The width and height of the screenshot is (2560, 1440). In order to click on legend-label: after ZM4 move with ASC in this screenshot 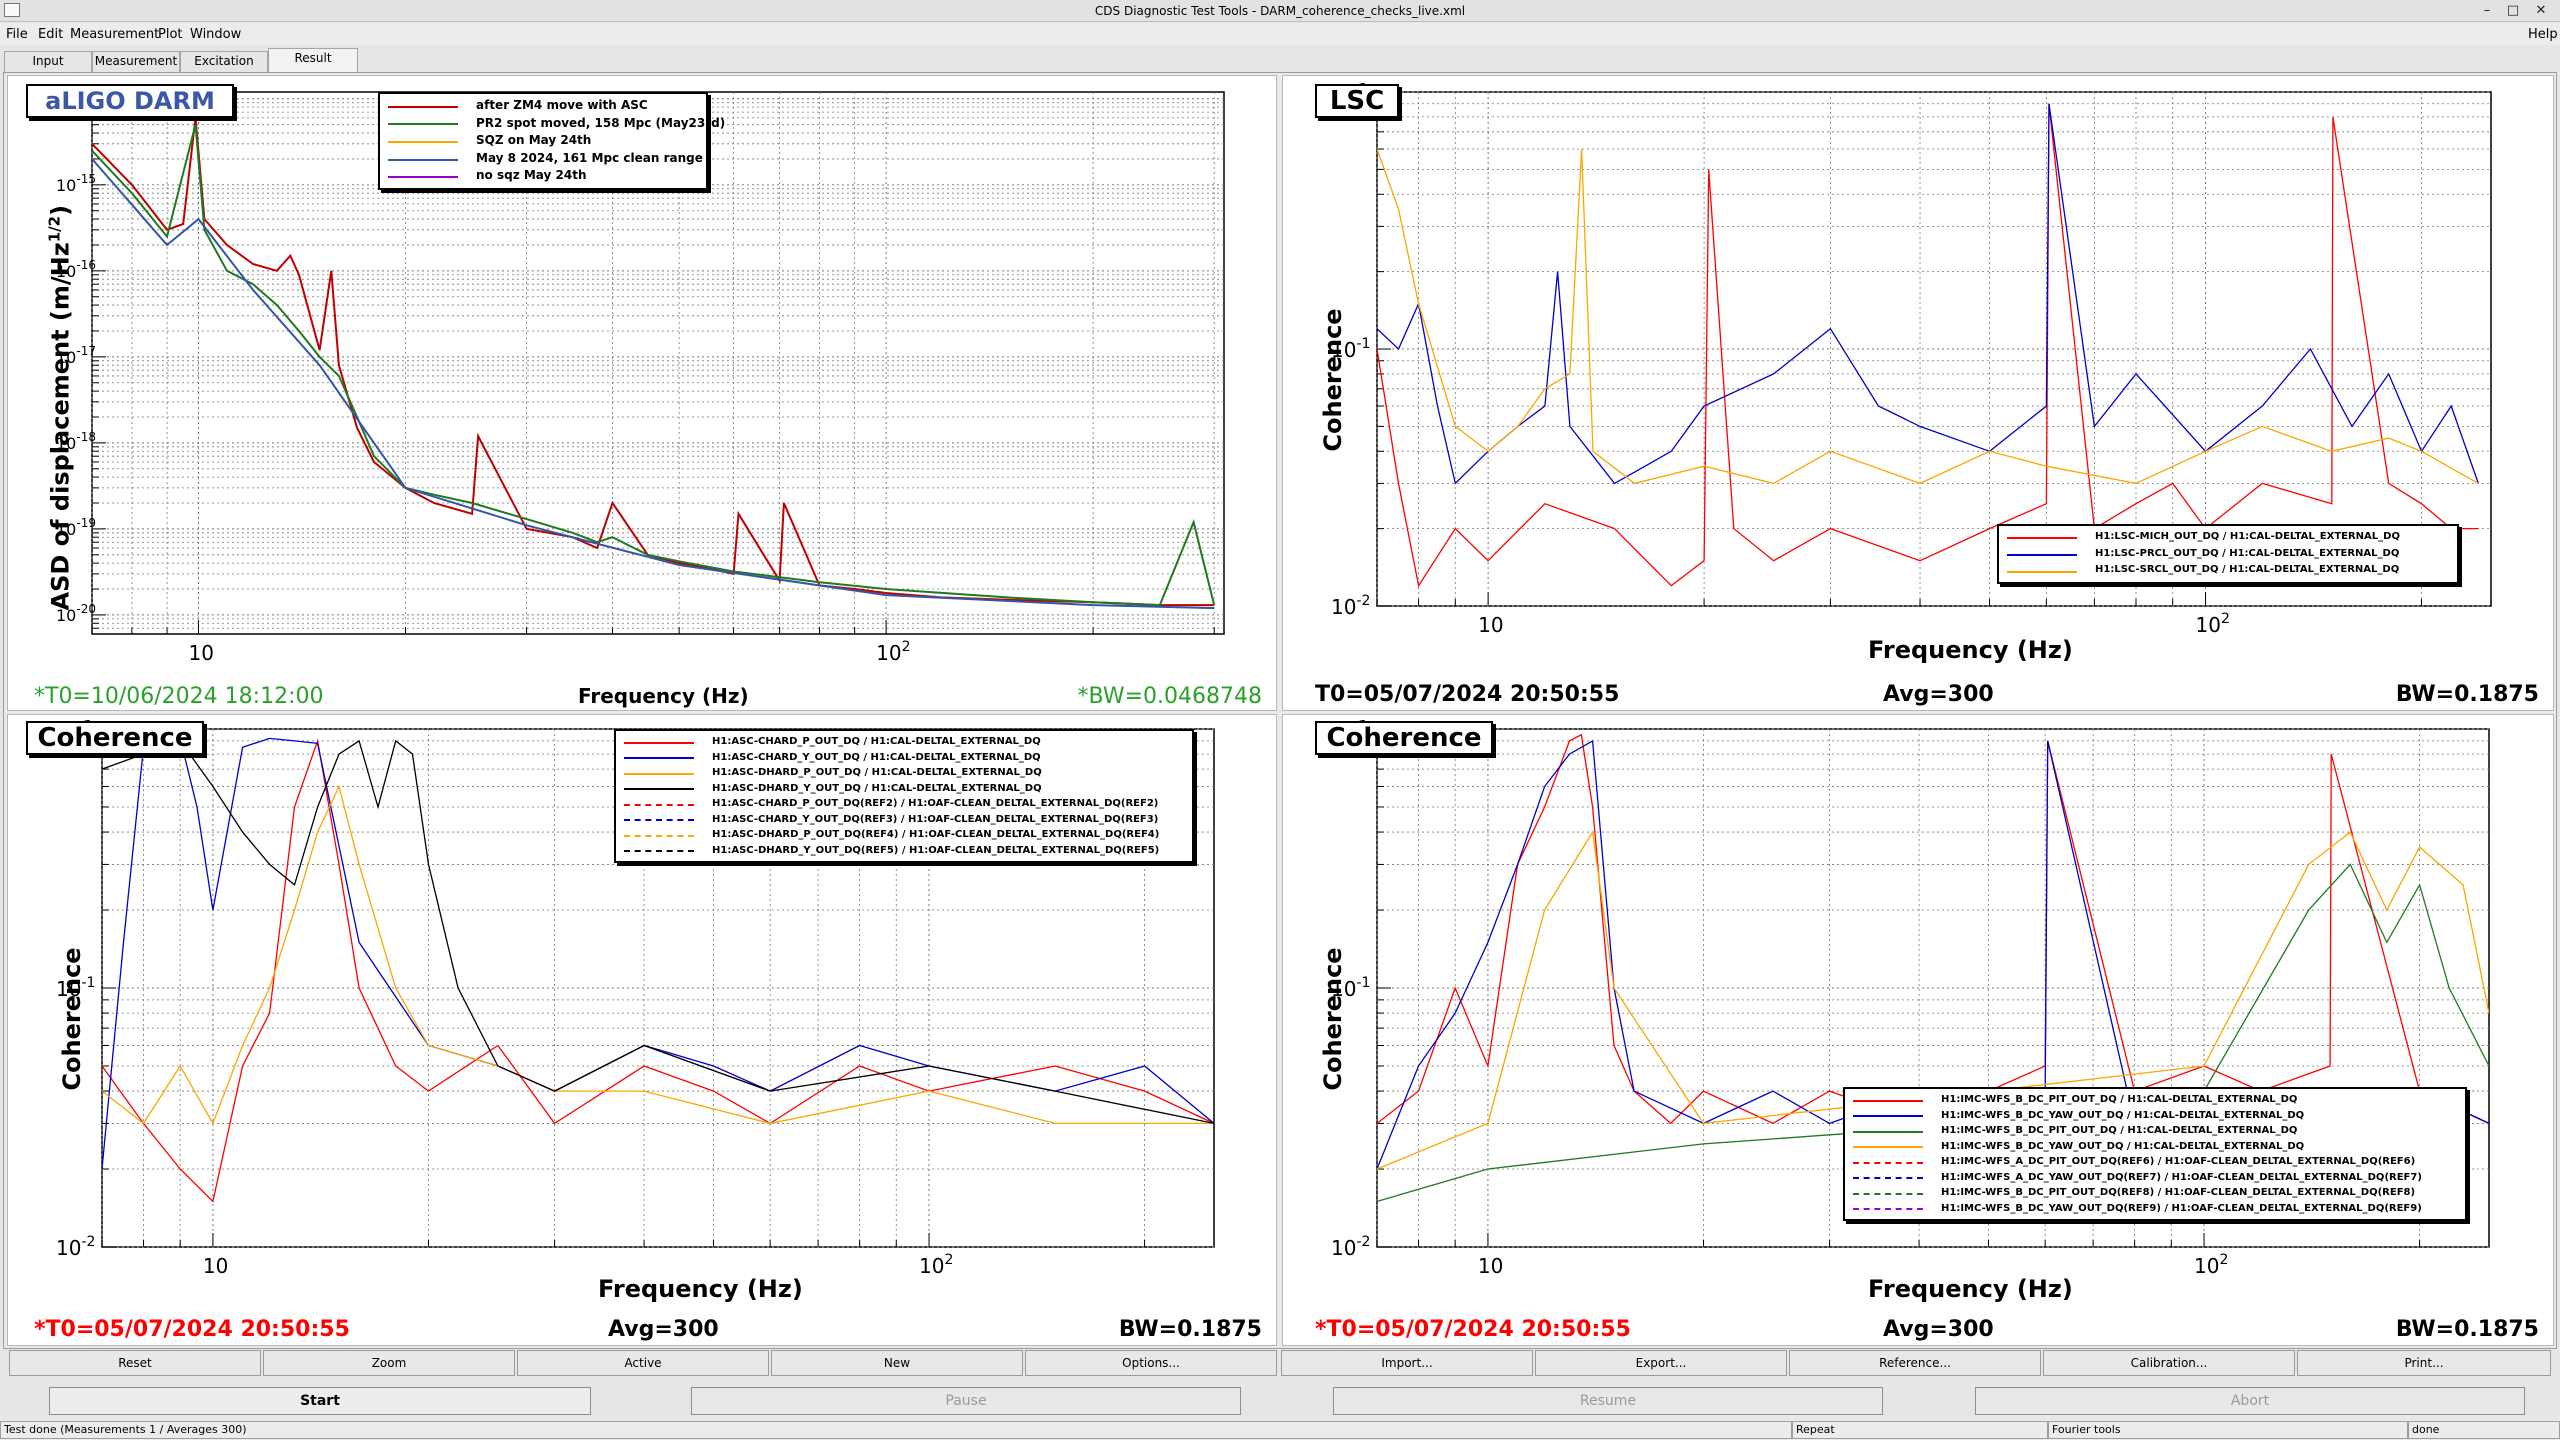, I will do `click(562, 105)`.